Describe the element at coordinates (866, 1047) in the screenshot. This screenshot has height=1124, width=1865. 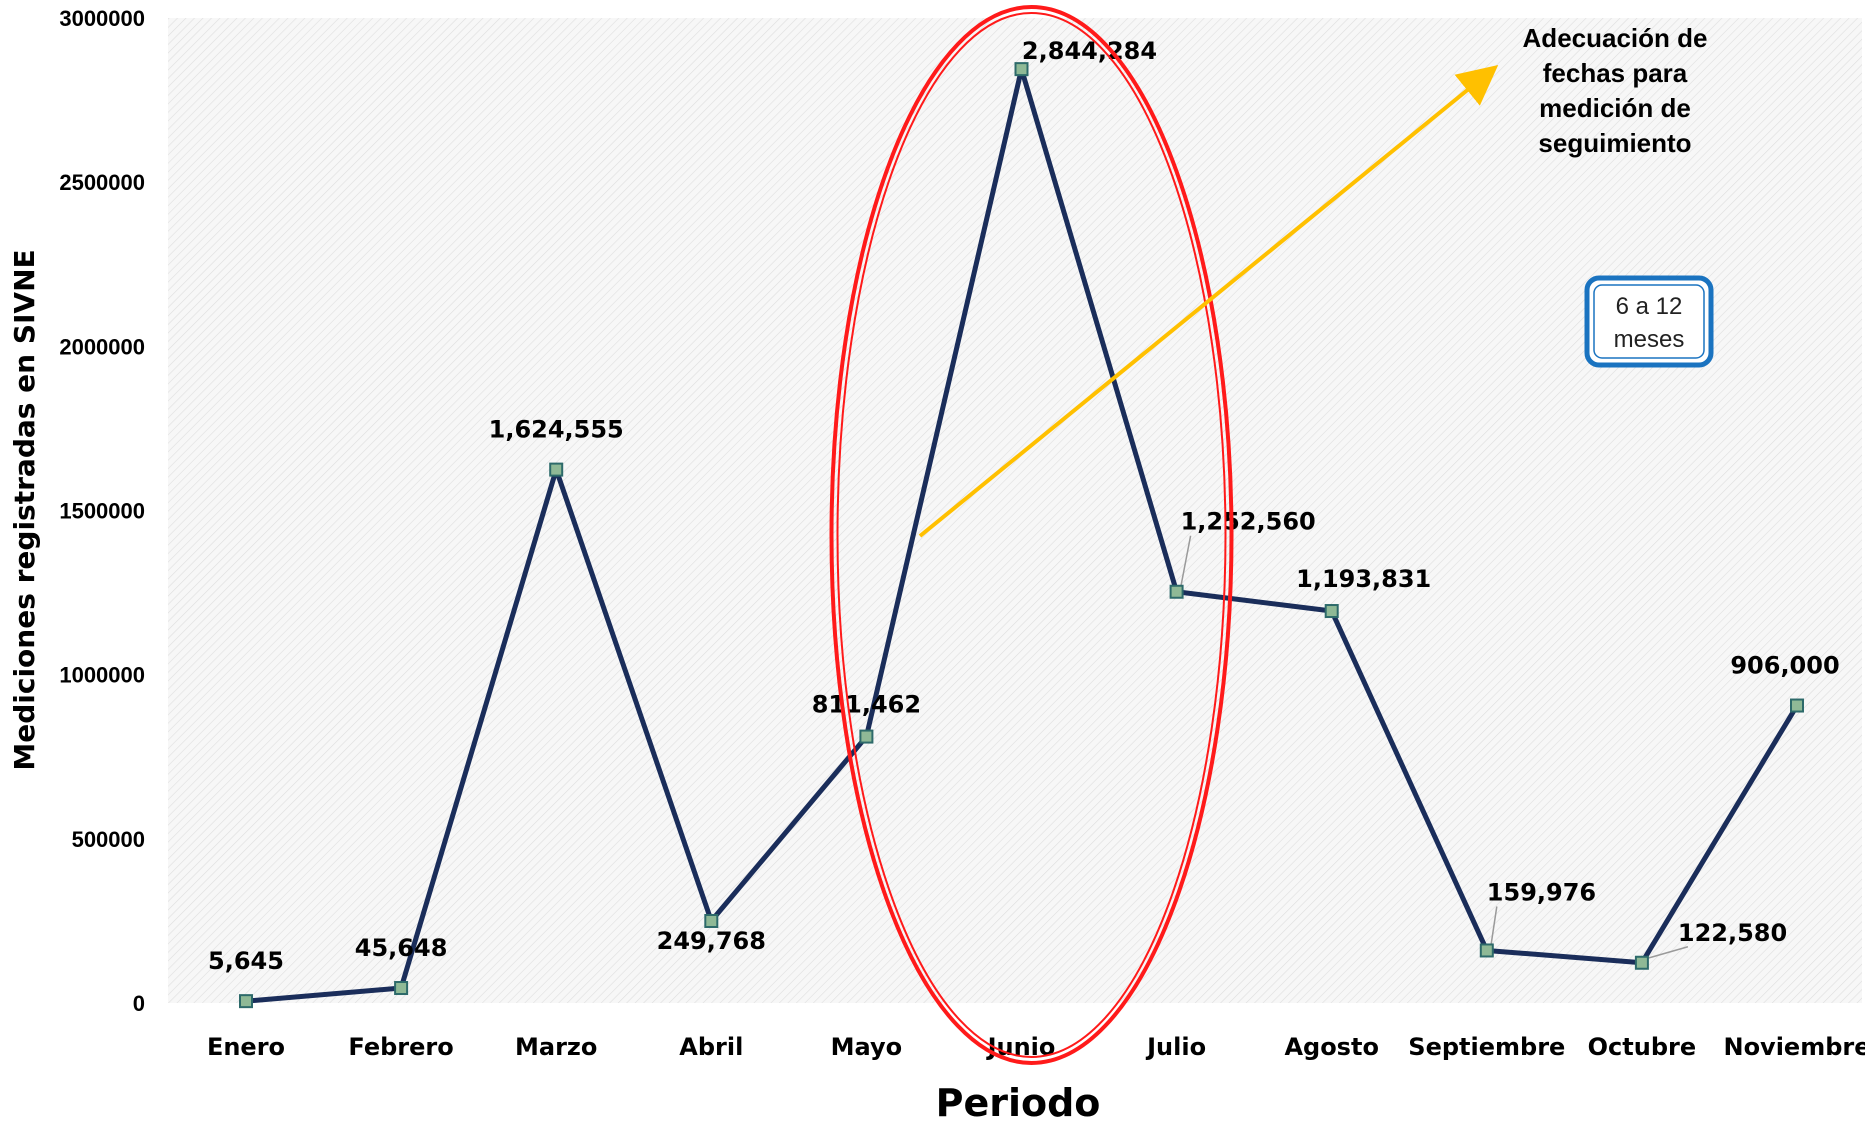
I see `x-tick-label: Mayo` at that location.